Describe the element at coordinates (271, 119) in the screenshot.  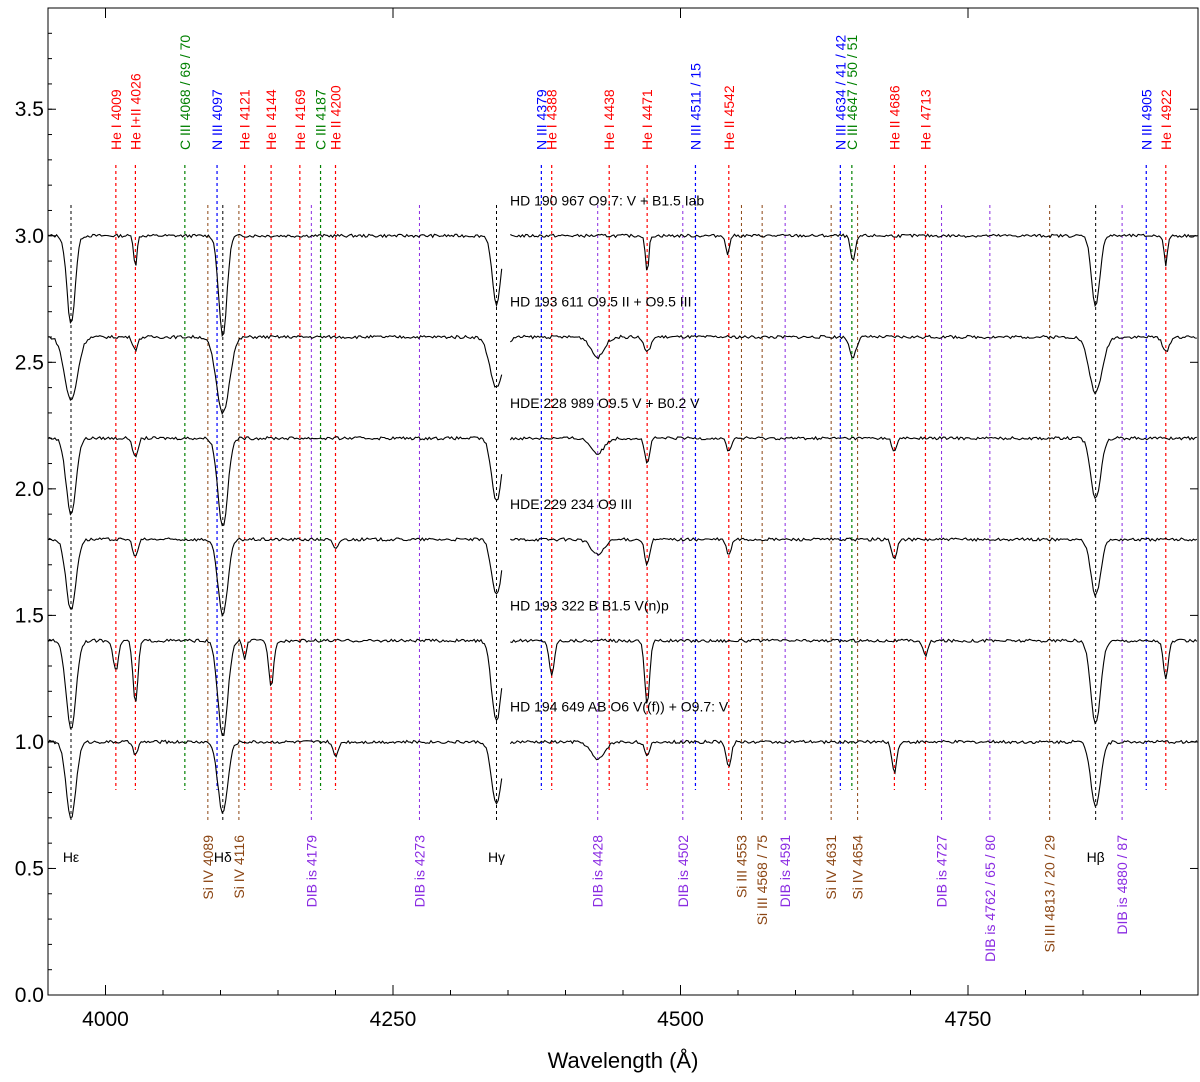
I see `top-line-label: He I 4144` at that location.